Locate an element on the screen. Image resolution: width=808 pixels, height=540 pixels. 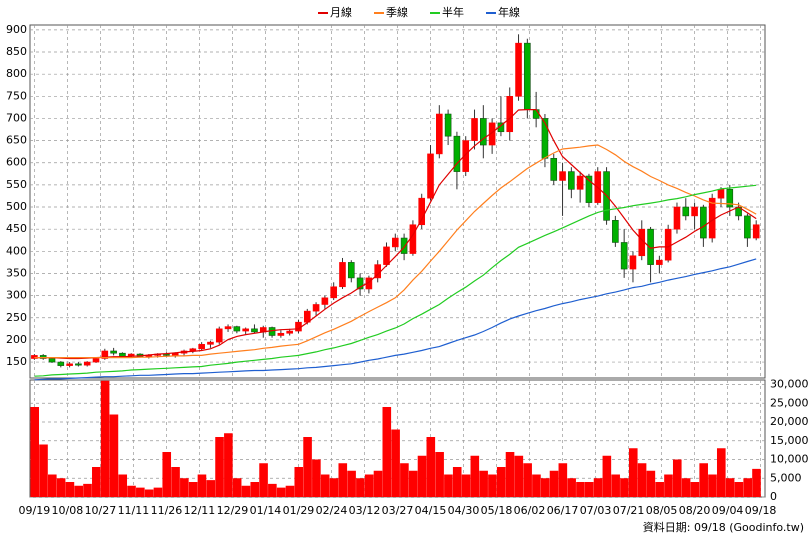
y-tick-label: 30,000 is located at coordinates (789, 384).